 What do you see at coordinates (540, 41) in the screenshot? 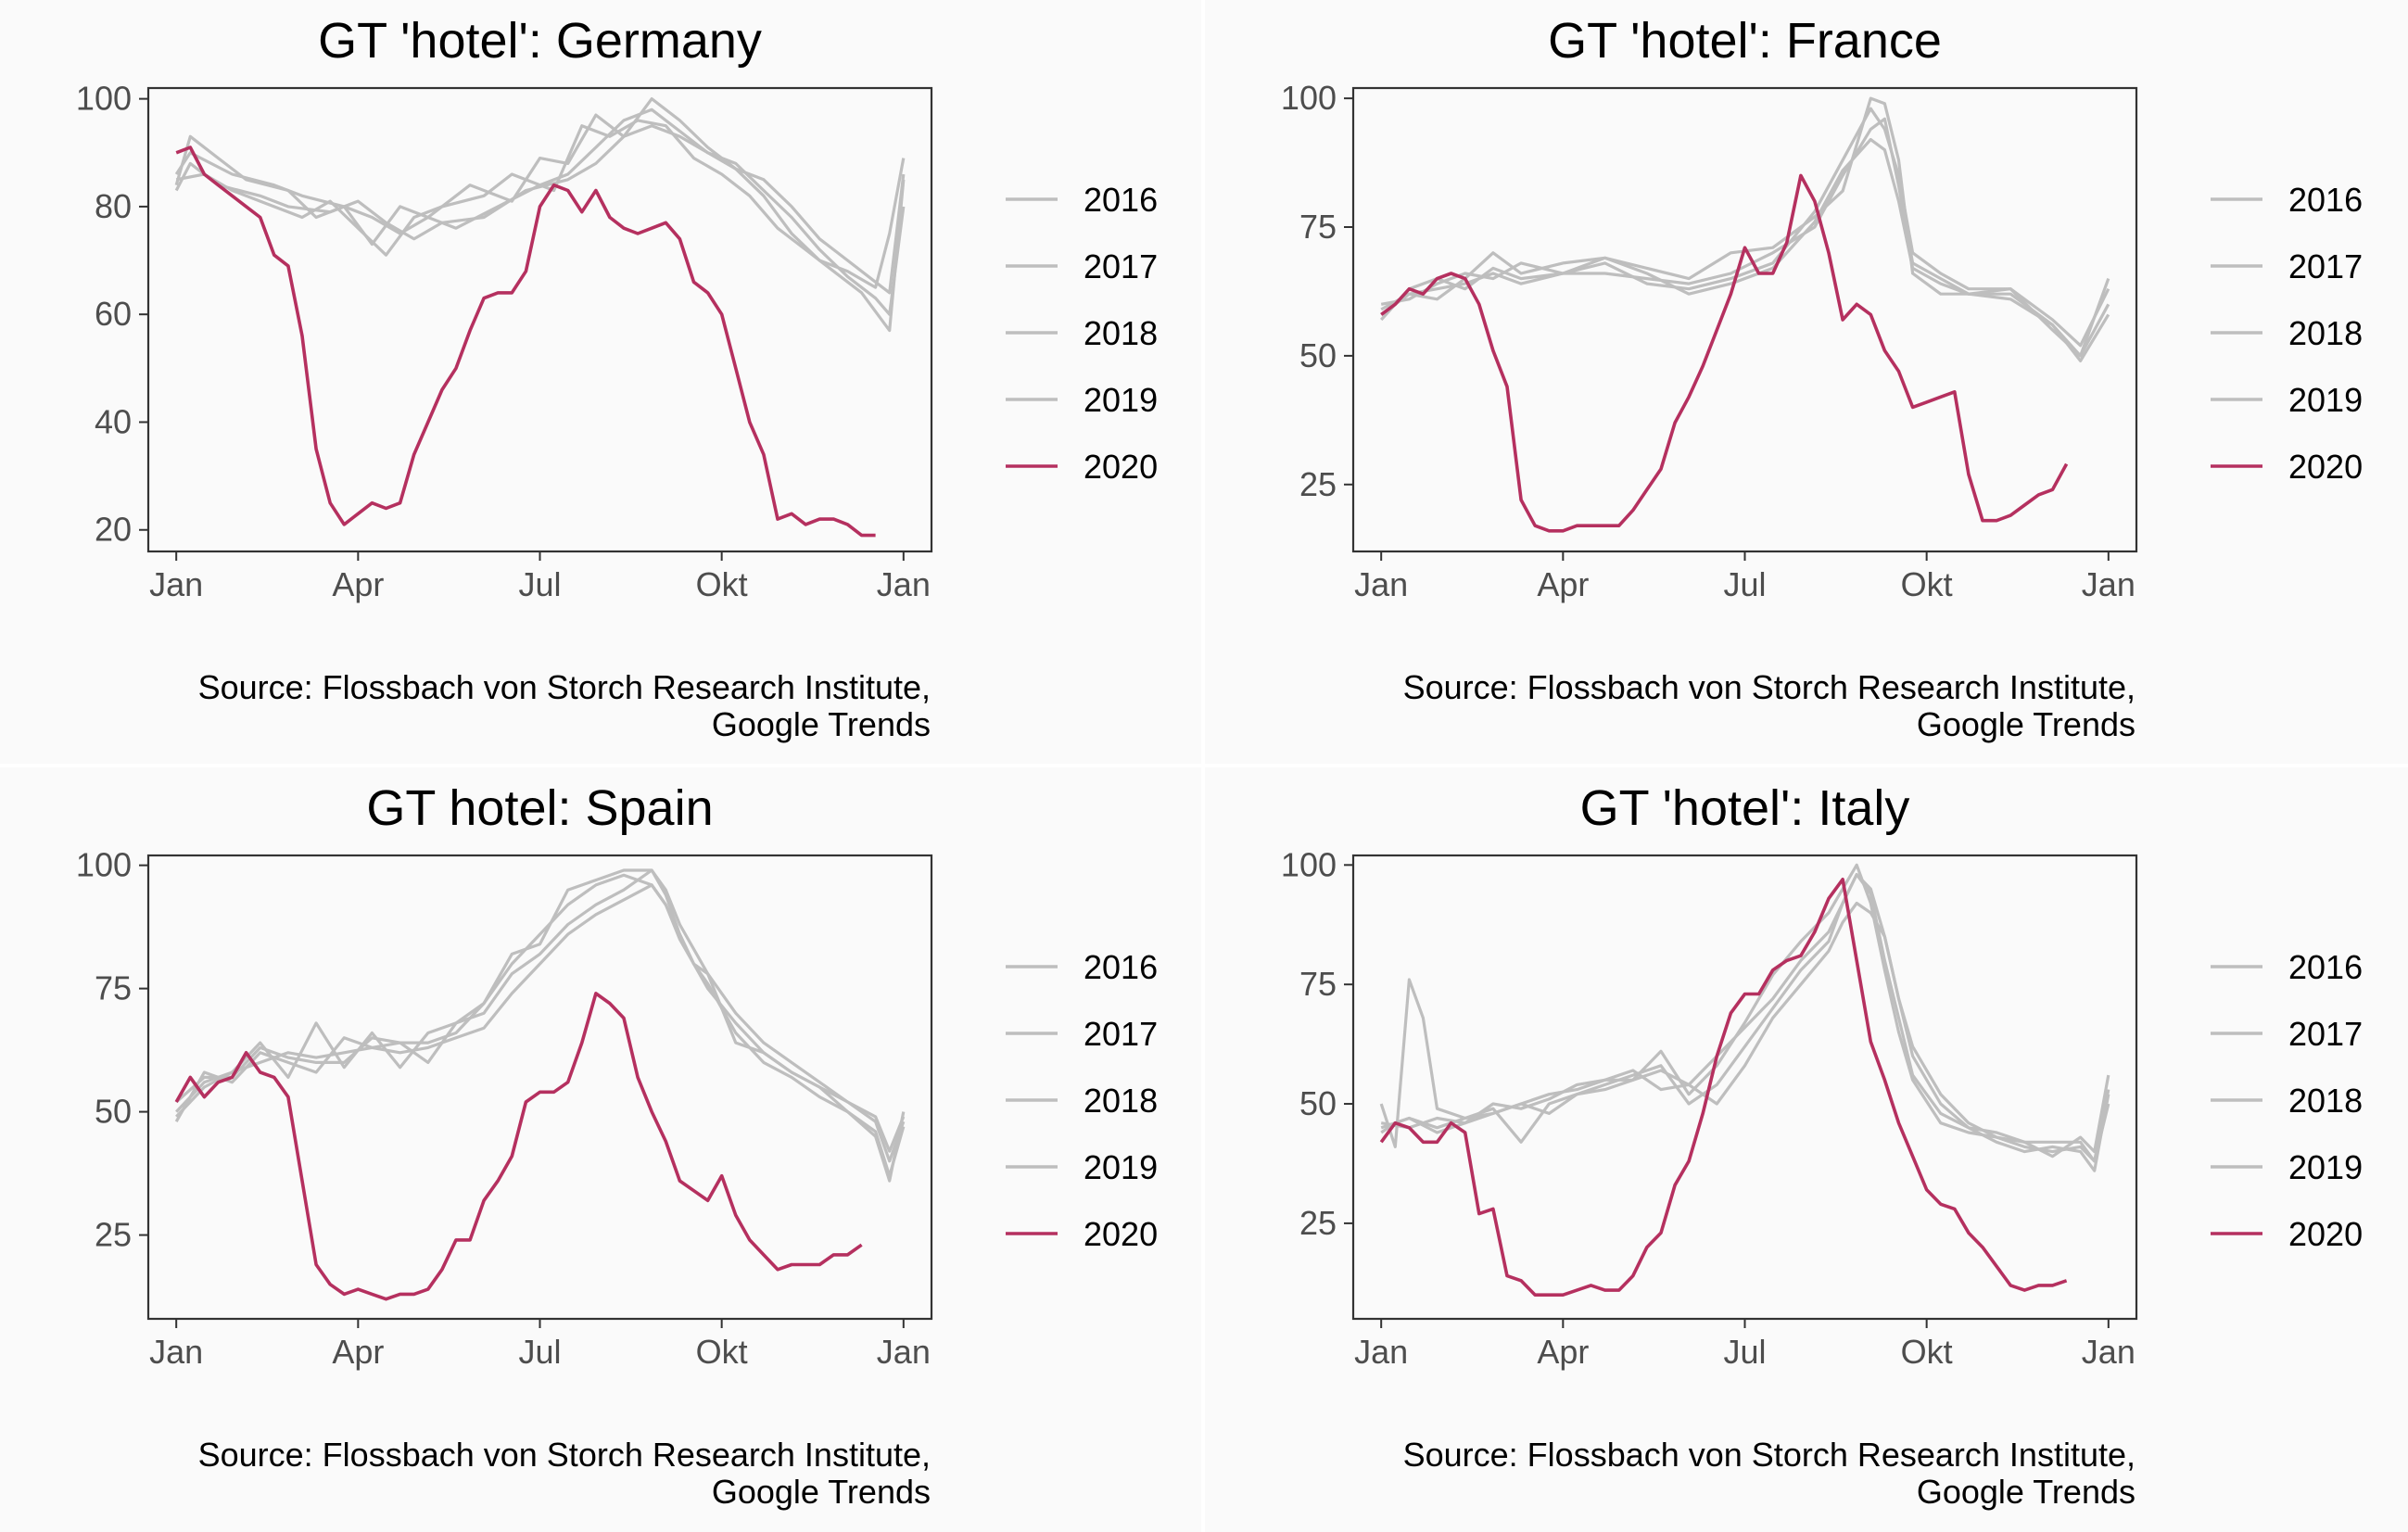
I see `chart-title: GT 'hotel': Germany` at bounding box center [540, 41].